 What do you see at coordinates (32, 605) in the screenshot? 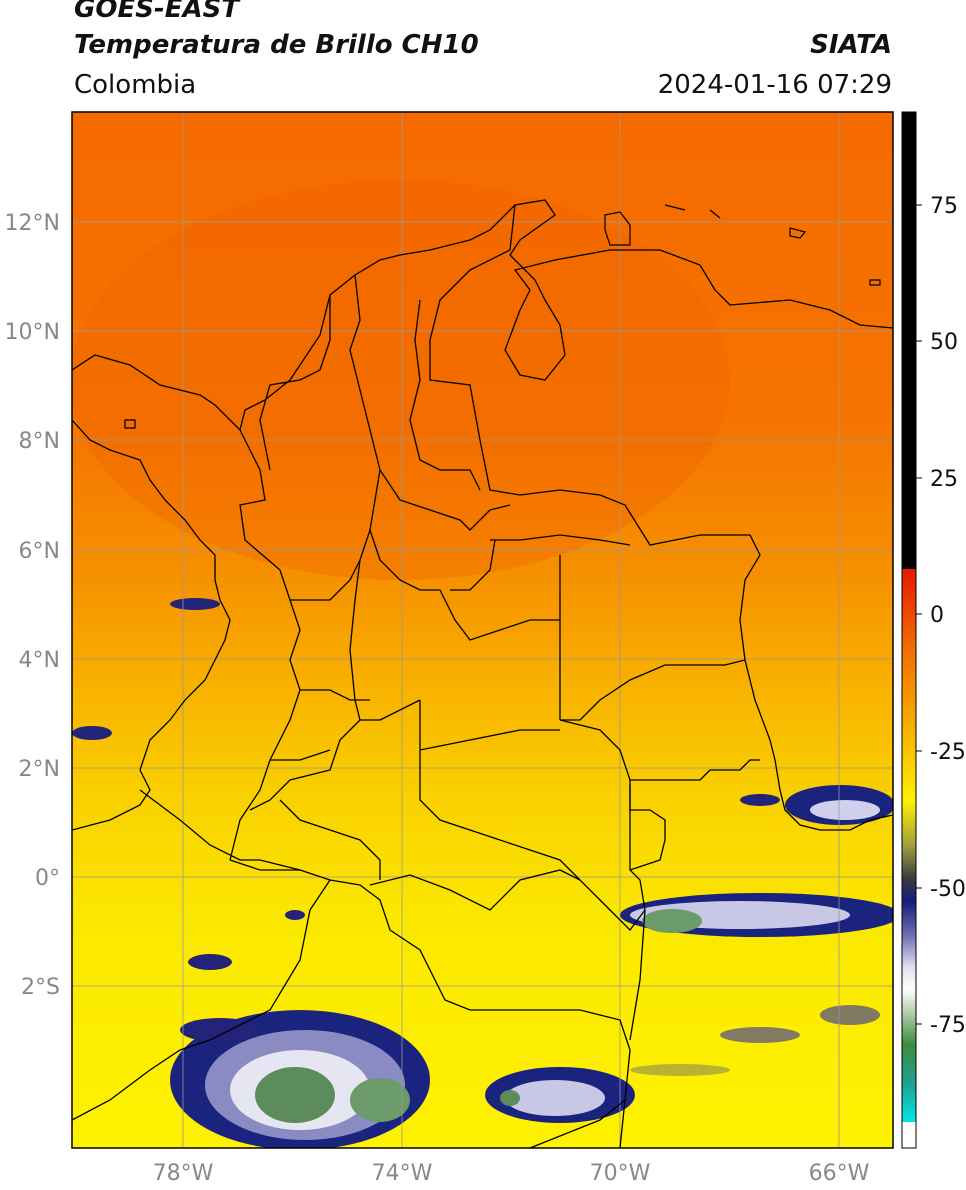
I see `latitude-axis: 12°N 10°N 8°N 6°N 4°N 2°N 0° 2°S` at bounding box center [32, 605].